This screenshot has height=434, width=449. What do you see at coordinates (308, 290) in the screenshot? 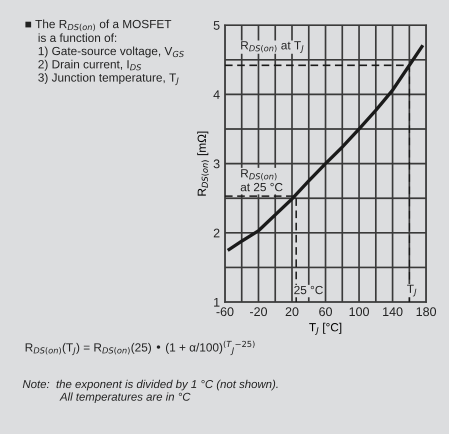
I see `annotation: 25 °C` at bounding box center [308, 290].